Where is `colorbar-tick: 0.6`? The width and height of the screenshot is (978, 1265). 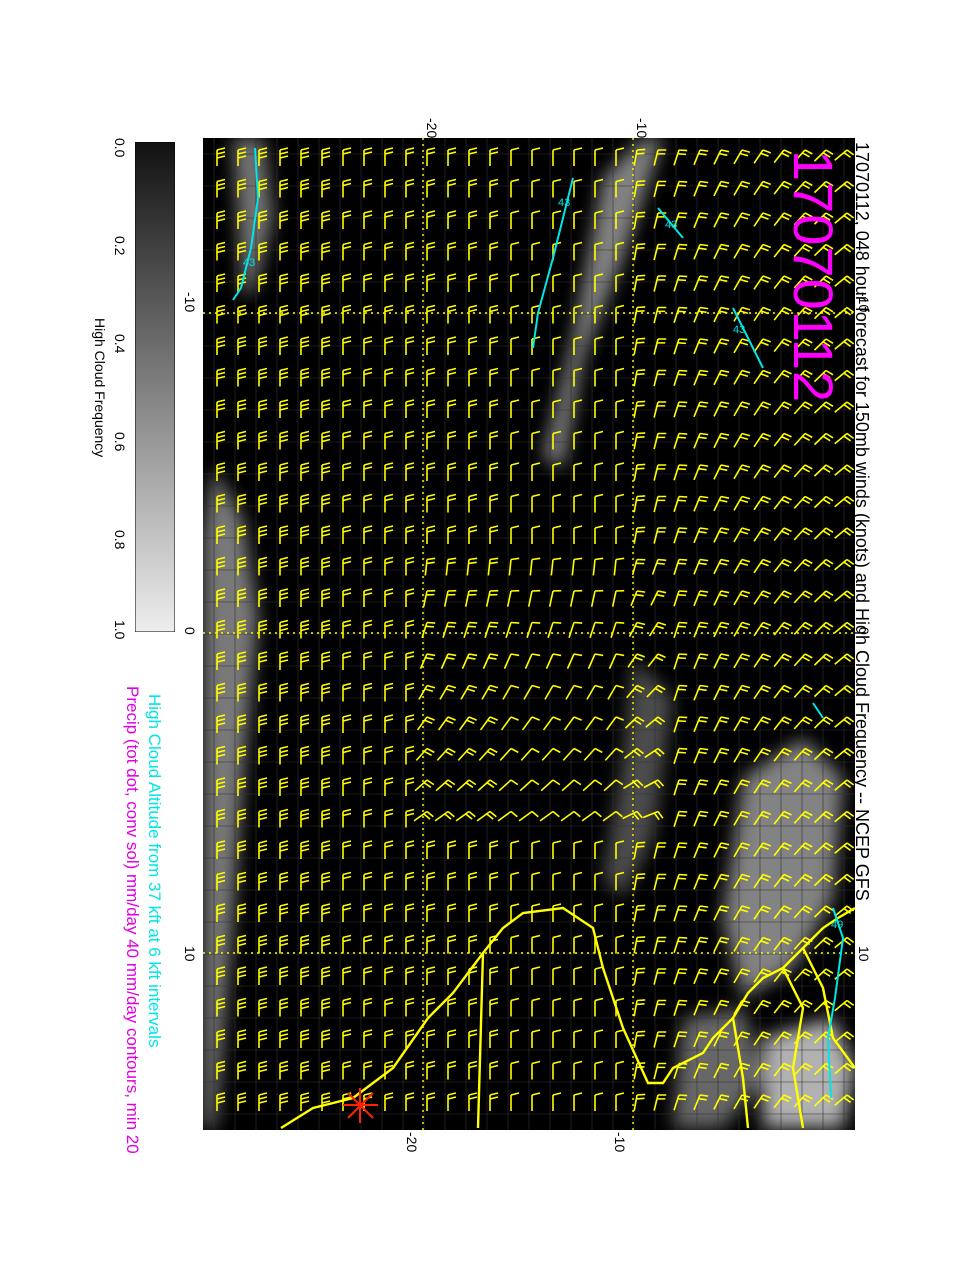 colorbar-tick: 0.6 is located at coordinates (120, 442).